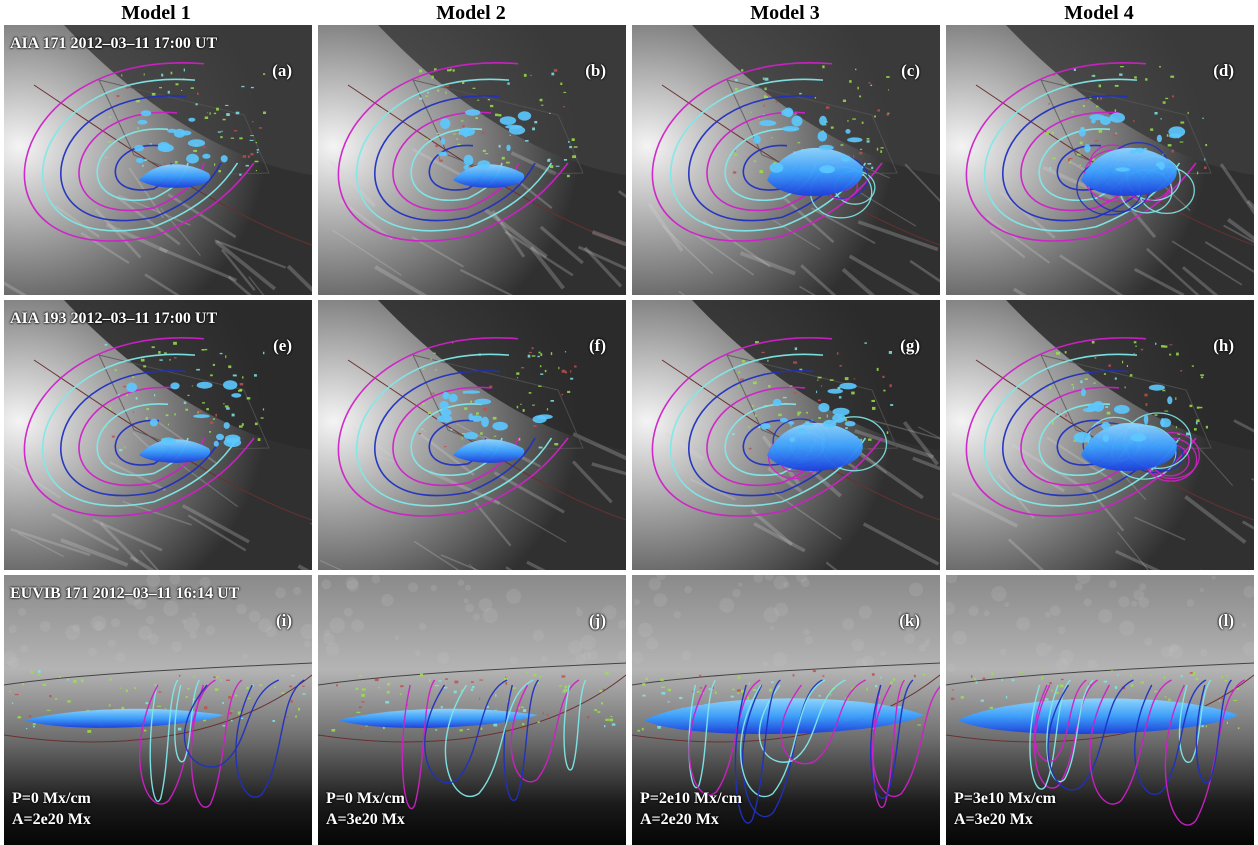  What do you see at coordinates (597, 620) in the screenshot?
I see `panel-letter: (j)` at bounding box center [597, 620].